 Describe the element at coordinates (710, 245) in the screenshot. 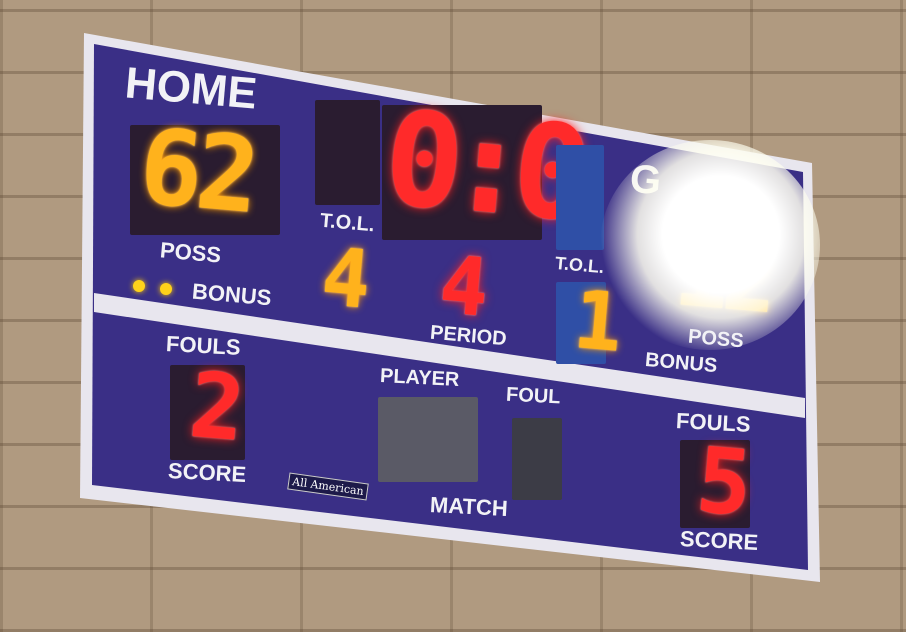

I see `light-glare` at that location.